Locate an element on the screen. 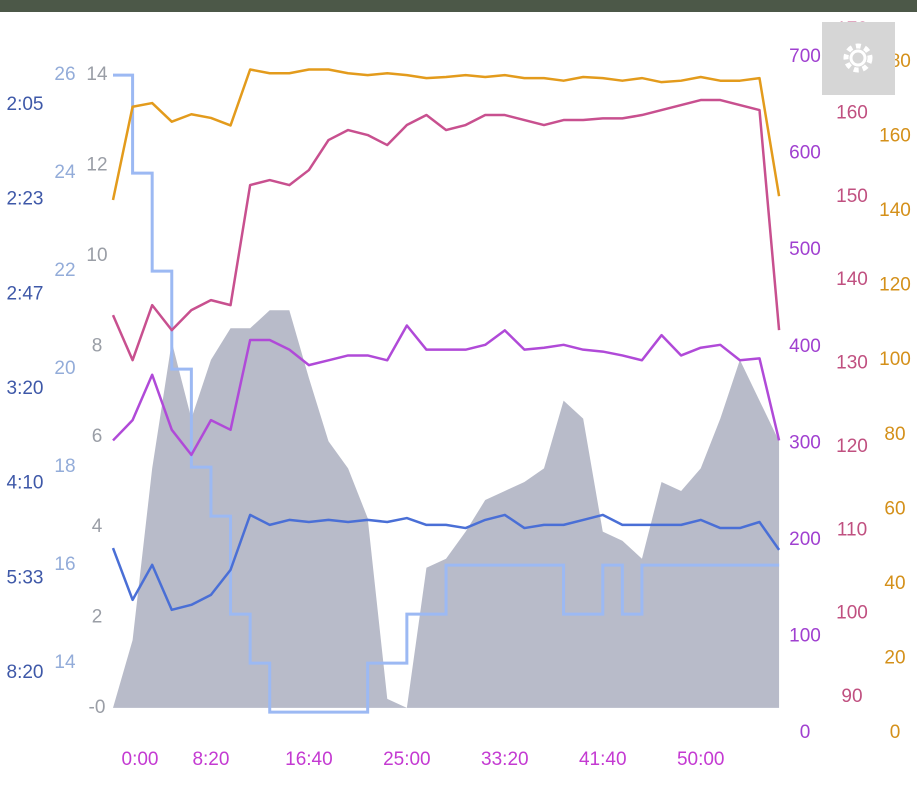 Image resolution: width=917 pixels, height=789 pixels. y-tick-label: 130 is located at coordinates (852, 363).